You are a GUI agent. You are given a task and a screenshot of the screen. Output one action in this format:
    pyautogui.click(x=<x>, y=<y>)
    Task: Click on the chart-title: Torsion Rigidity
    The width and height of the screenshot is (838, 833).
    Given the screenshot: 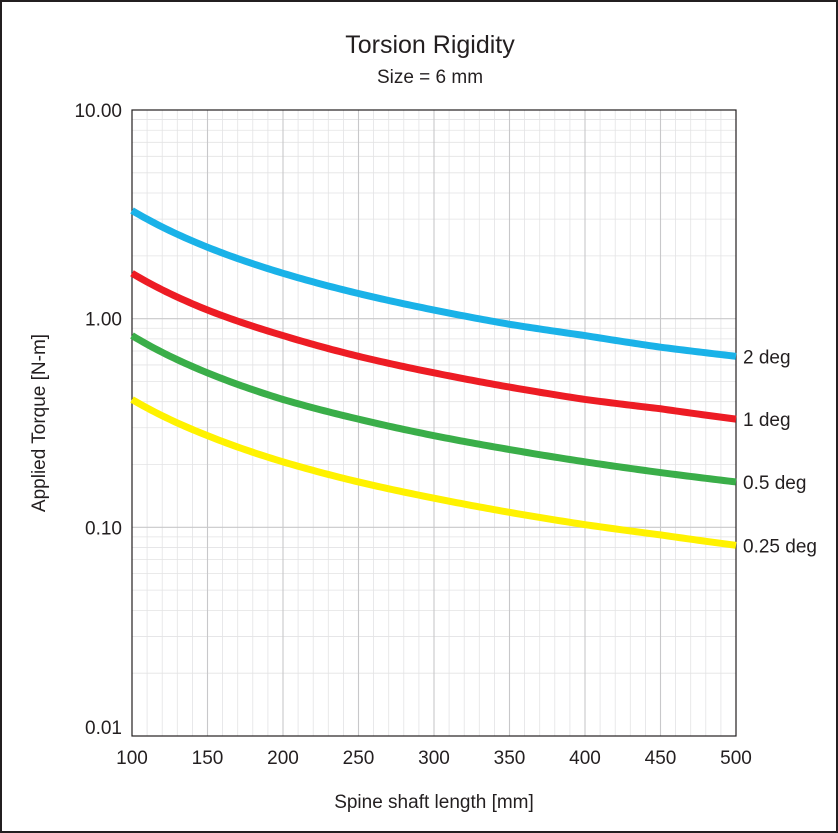 What is the action you would take?
    pyautogui.click(x=430, y=45)
    